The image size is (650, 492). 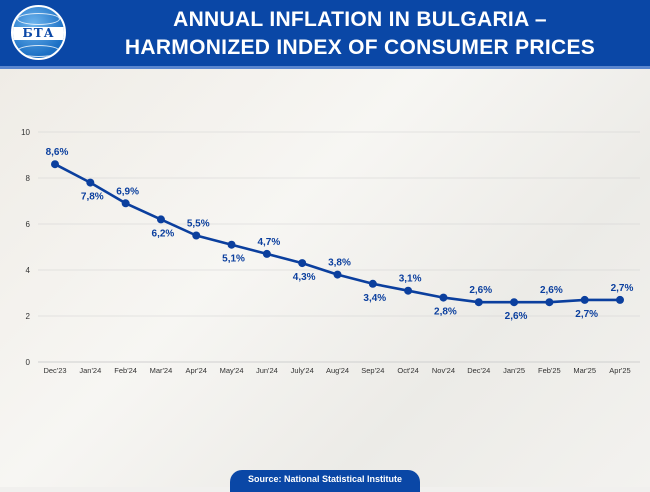 What do you see at coordinates (57, 152) in the screenshot?
I see `data-label: 8,6%` at bounding box center [57, 152].